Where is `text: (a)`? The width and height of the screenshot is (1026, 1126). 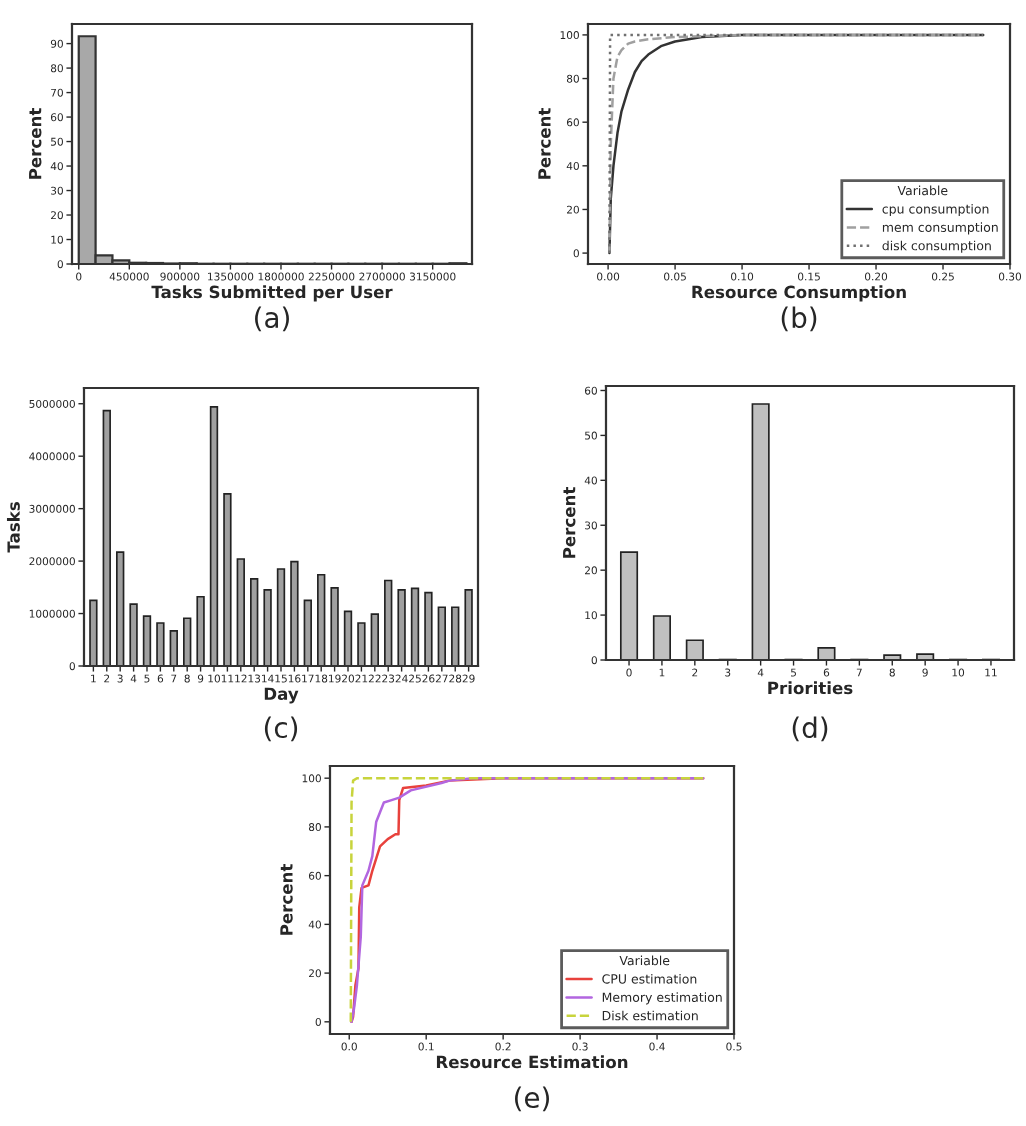 text: (a) is located at coordinates (272, 319).